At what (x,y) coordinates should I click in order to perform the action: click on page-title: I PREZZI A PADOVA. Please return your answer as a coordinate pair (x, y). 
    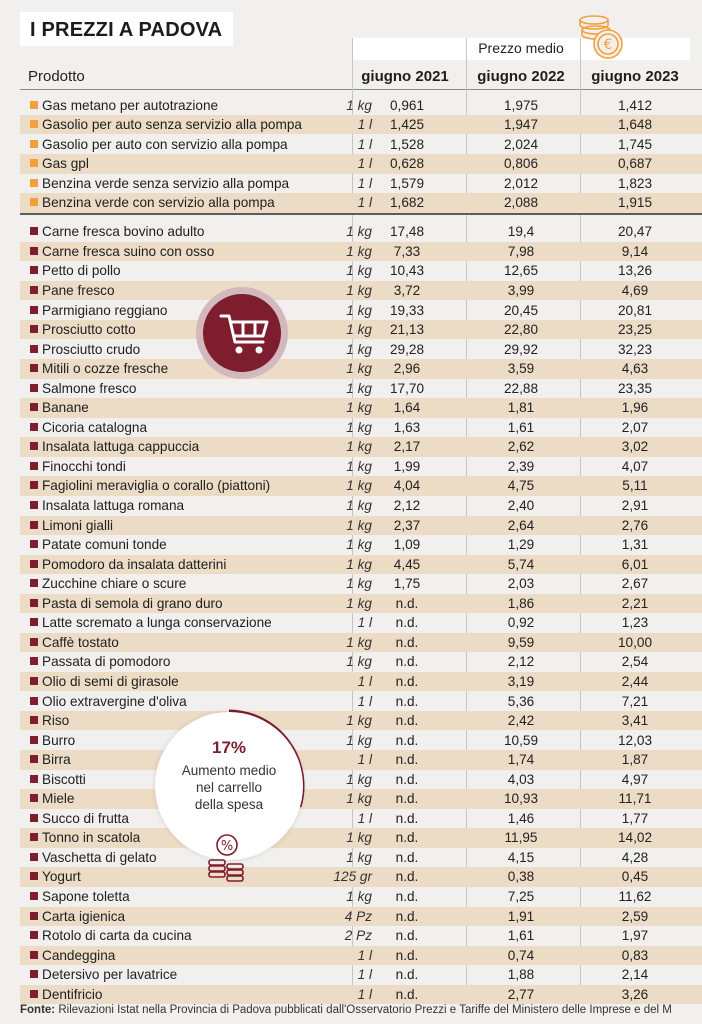
    Looking at the image, I should click on (126, 30).